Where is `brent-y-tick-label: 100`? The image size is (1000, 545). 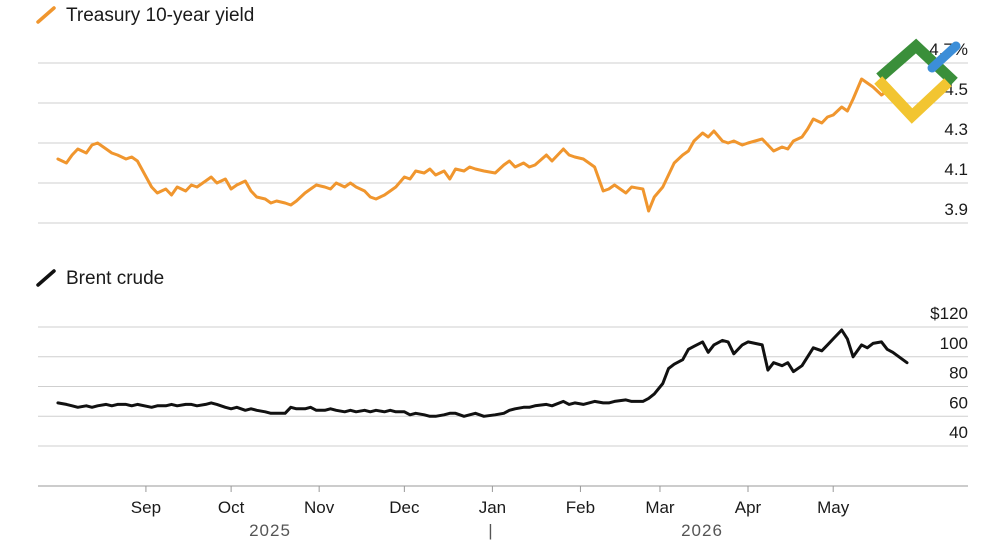 brent-y-tick-label: 100 is located at coordinates (954, 343).